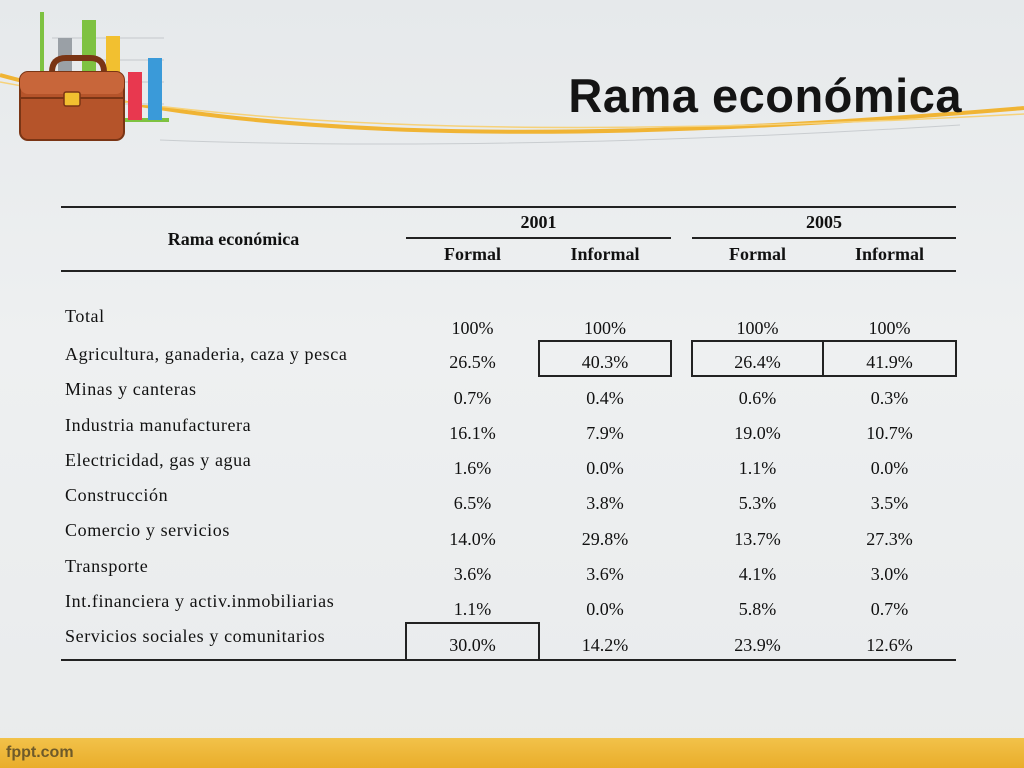  Describe the element at coordinates (824, 222) in the screenshot. I see `column-header-year-2005: 2005` at that location.